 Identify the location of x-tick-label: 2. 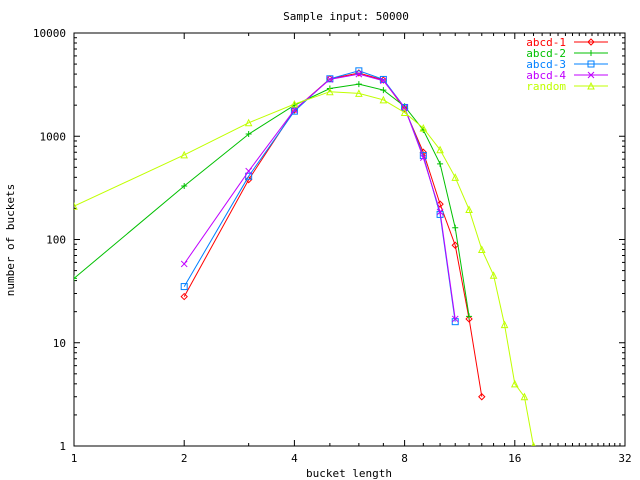
(184, 458).